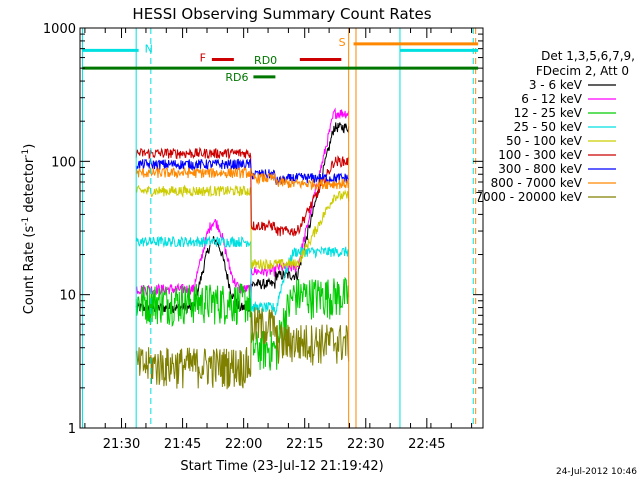 This screenshot has width=640, height=480. I want to click on y-axis-label: Count Rate (s-1 detector-1), so click(29, 229).